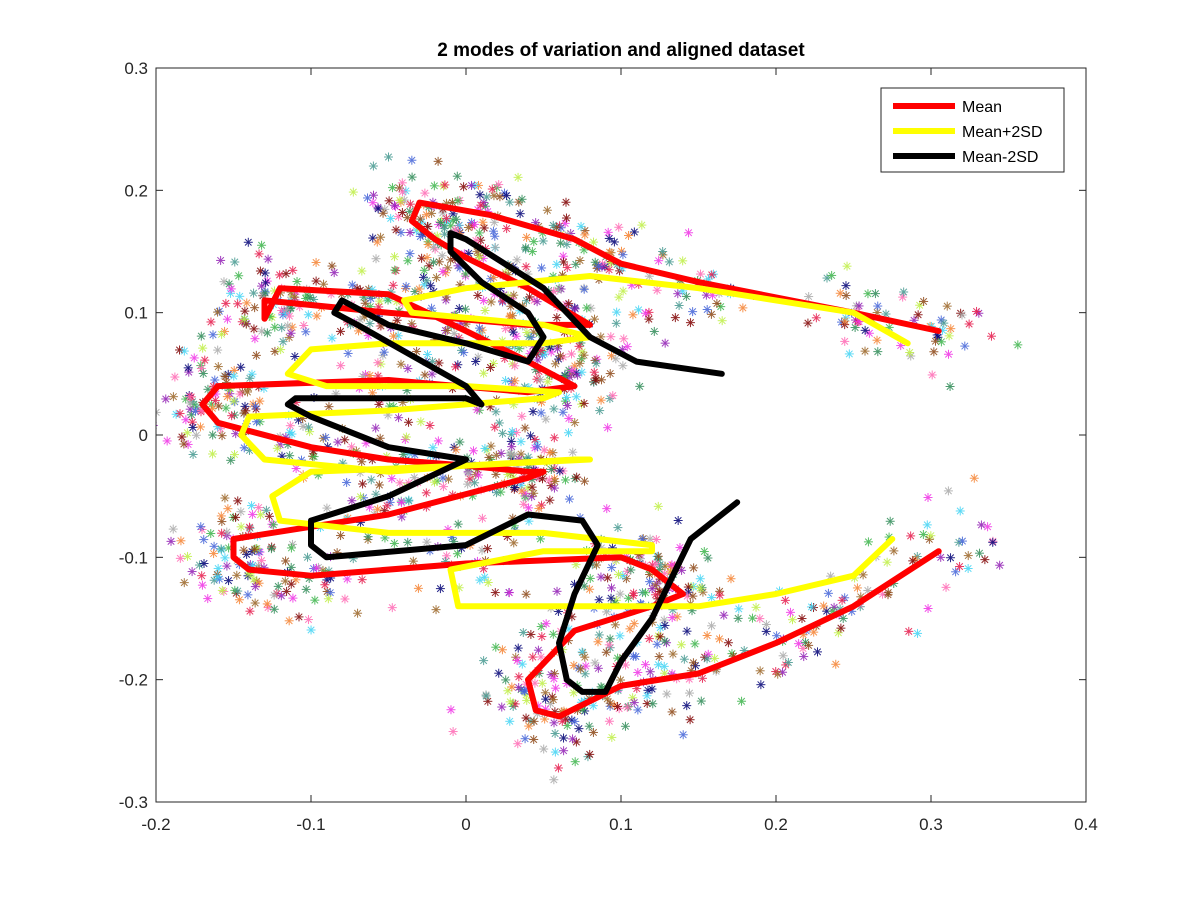  Describe the element at coordinates (465, 824) in the screenshot. I see `x-tick-label: 0` at that location.